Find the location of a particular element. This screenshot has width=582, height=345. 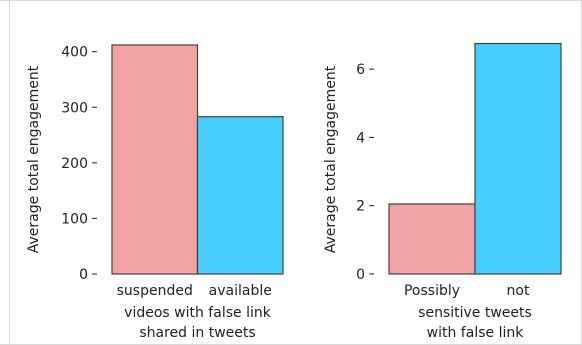

y-tick-label: 4 is located at coordinates (360, 138).